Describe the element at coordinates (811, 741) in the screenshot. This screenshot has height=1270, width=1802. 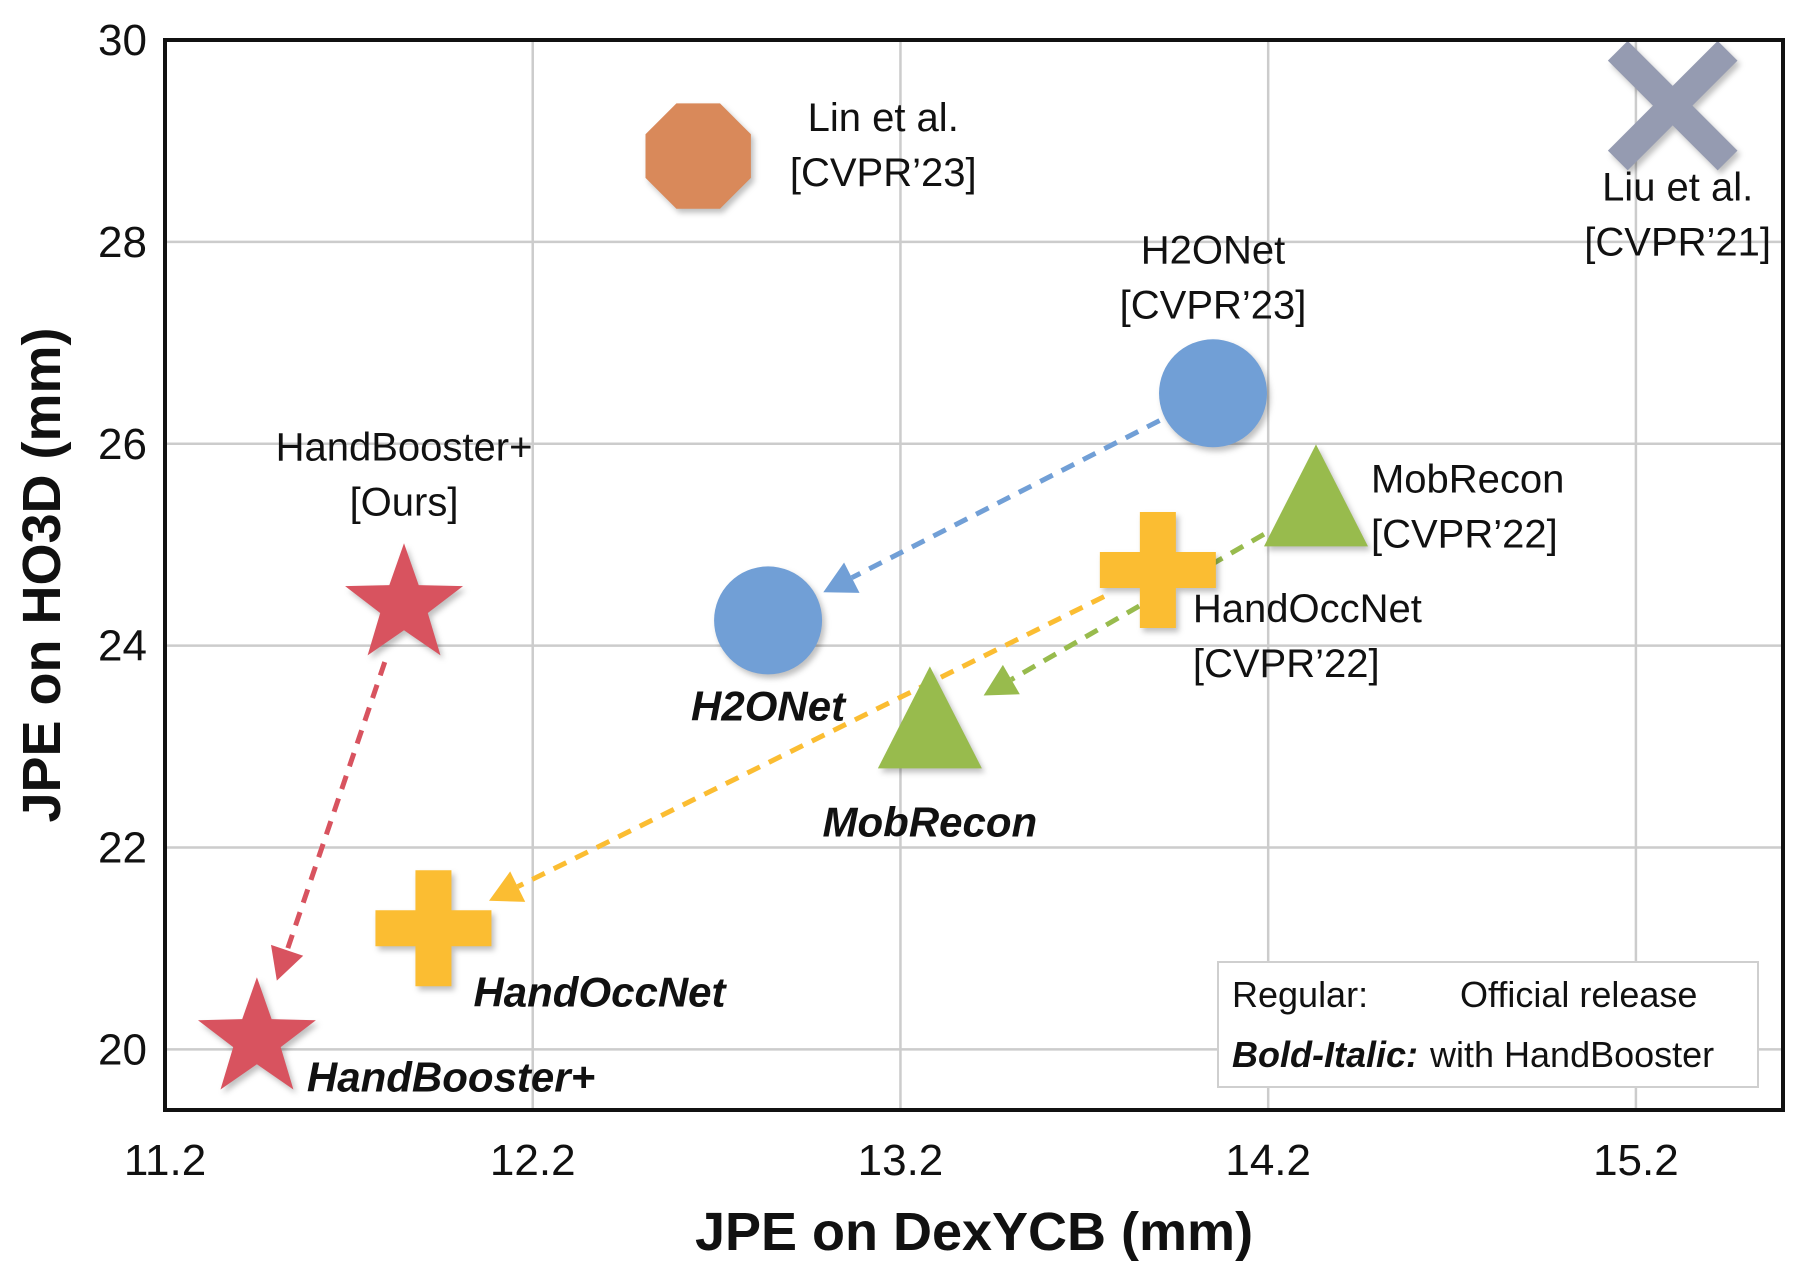
I see `arrow-line-handoccnet` at that location.